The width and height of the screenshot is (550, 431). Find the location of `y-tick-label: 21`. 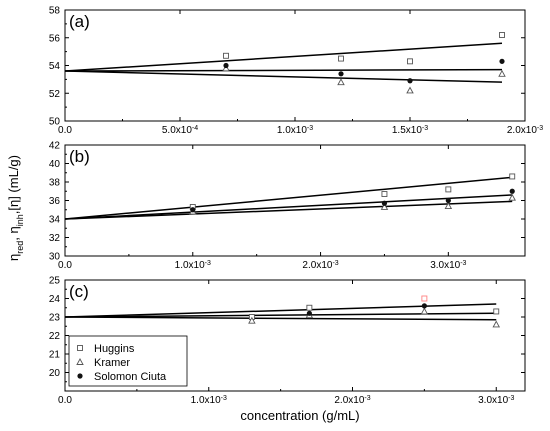

y-tick-label: 21 is located at coordinates (55, 355).